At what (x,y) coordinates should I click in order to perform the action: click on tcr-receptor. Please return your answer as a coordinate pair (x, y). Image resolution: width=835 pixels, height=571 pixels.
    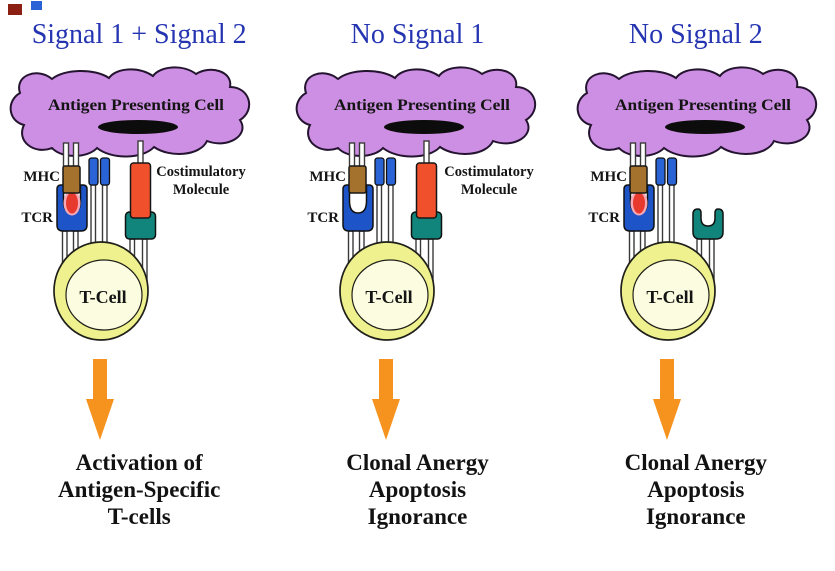
    Looking at the image, I should click on (357, 208).